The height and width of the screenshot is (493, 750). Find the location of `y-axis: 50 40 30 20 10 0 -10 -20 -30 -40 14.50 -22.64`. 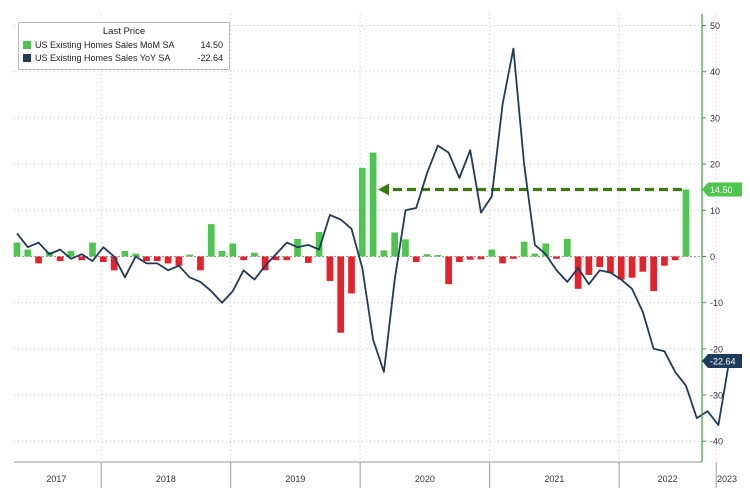

y-axis: 50 40 30 20 10 0 -10 -20 -30 -40 14.50 -22.64 is located at coordinates (721, 238).